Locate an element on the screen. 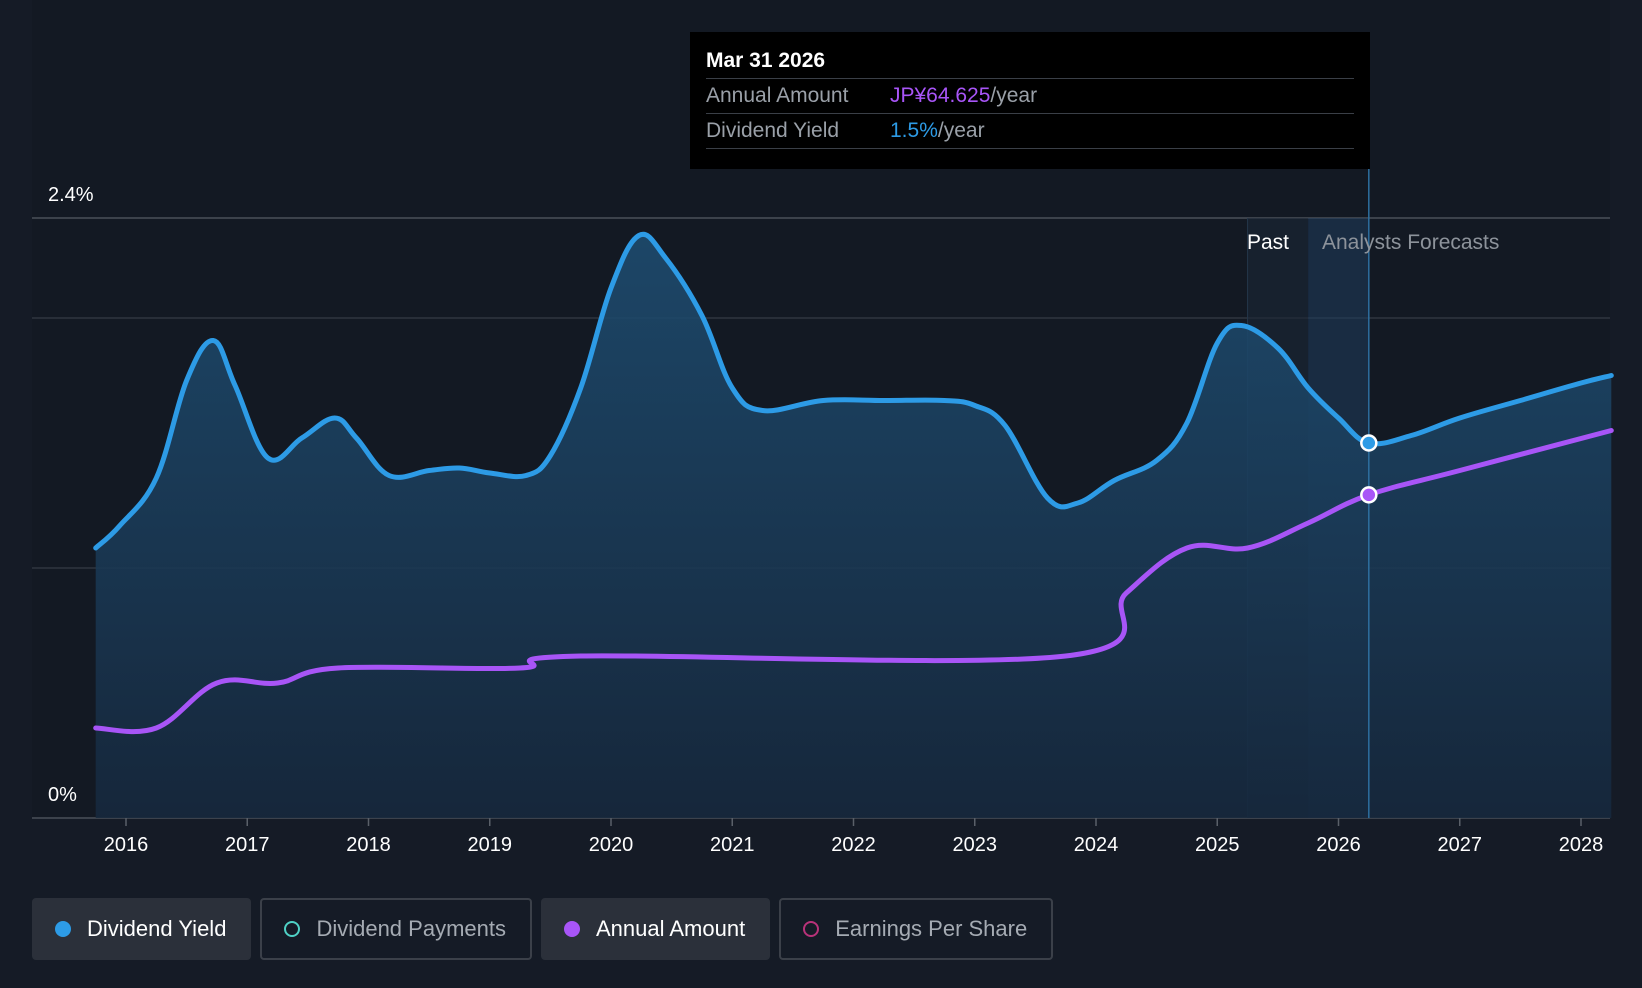 Image resolution: width=1642 pixels, height=988 pixels. tooltip-dividend-yield-value: 1.5% is located at coordinates (914, 130).